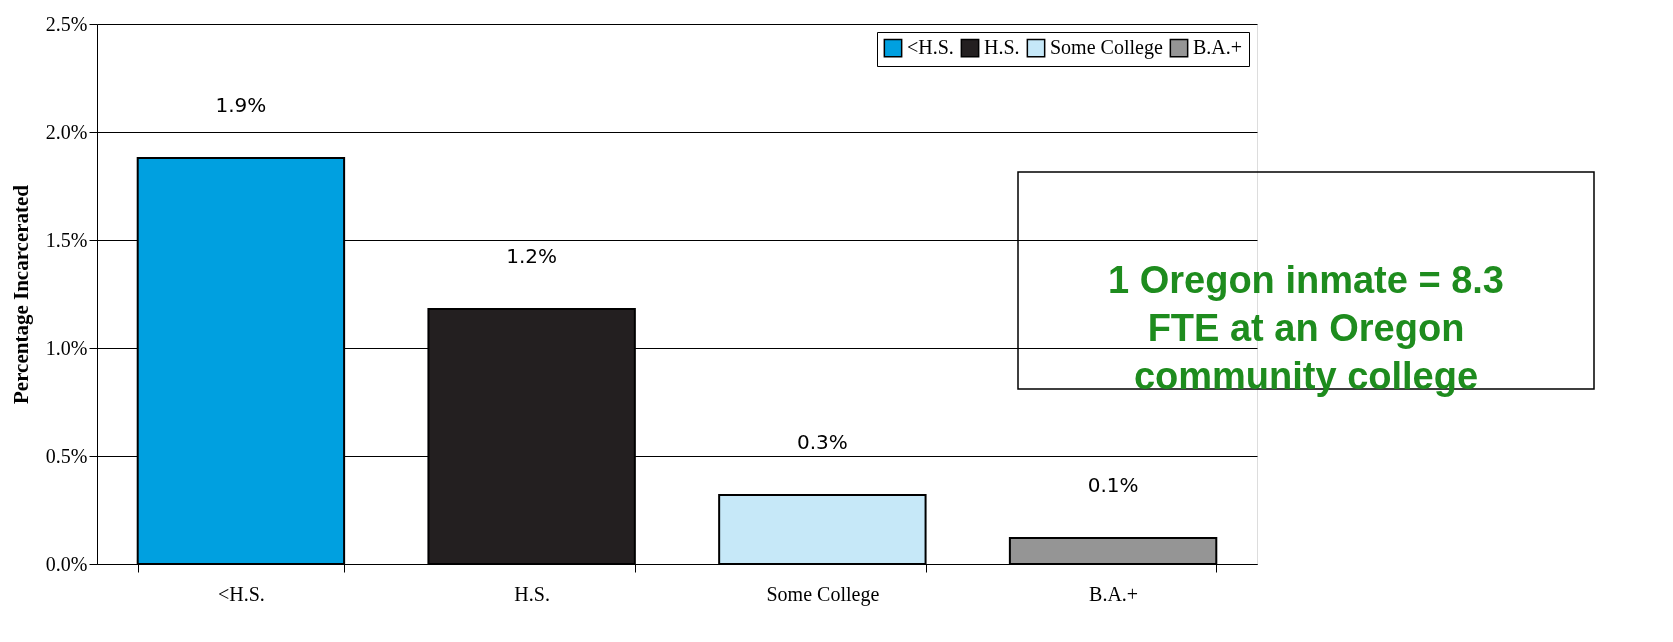 The height and width of the screenshot is (642, 1673). What do you see at coordinates (1106, 48) in the screenshot?
I see `legend-label: Some College` at bounding box center [1106, 48].